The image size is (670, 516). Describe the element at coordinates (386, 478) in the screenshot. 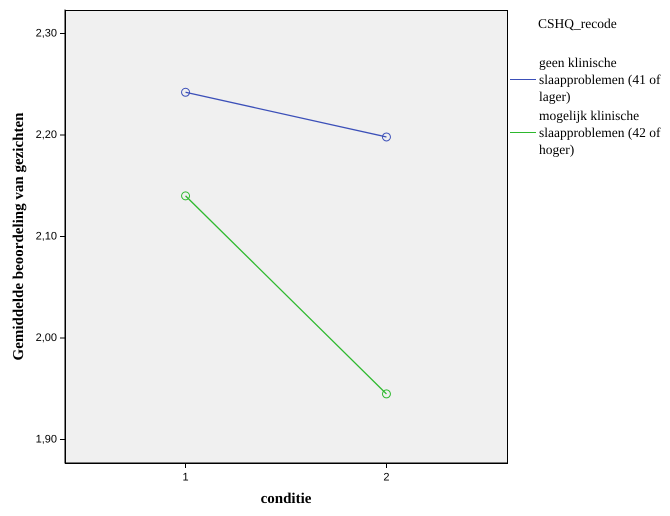

I see `x-tick-label: 2` at that location.